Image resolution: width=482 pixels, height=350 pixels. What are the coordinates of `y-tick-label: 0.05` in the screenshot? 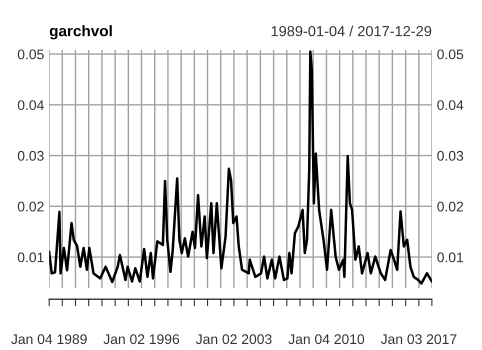 It's located at (31, 54).